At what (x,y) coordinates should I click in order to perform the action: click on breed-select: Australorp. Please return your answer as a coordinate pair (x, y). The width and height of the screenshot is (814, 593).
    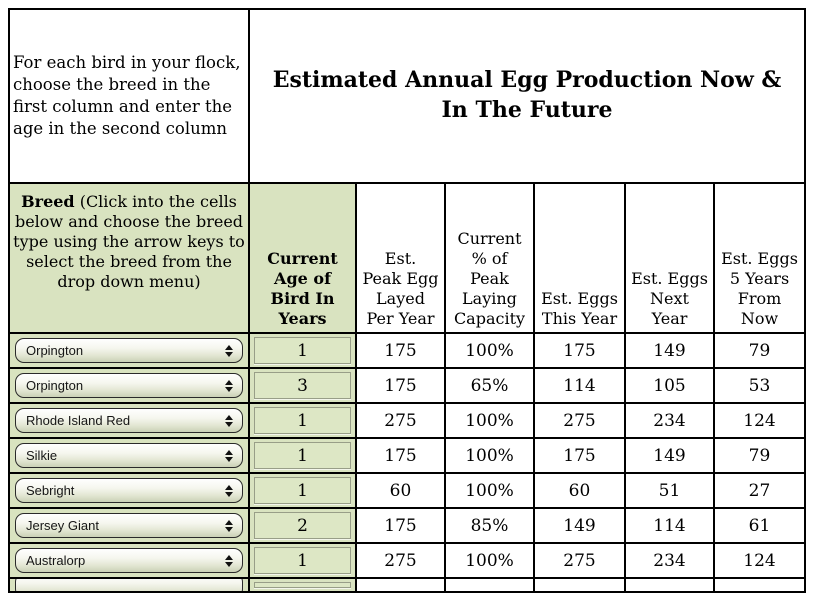
    Looking at the image, I should click on (129, 560).